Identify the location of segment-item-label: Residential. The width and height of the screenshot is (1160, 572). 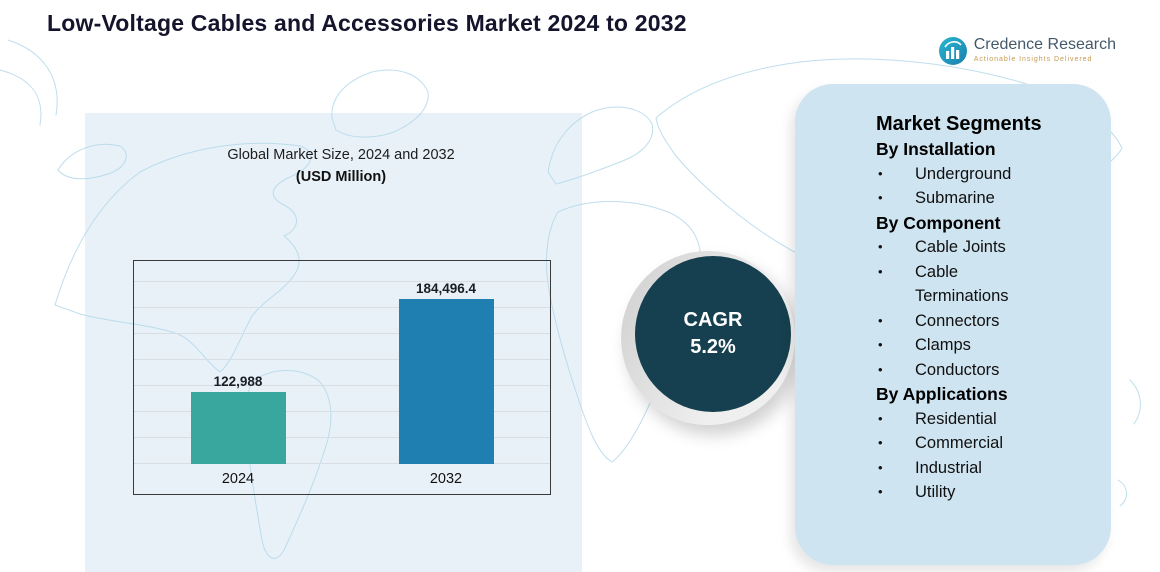
(956, 418).